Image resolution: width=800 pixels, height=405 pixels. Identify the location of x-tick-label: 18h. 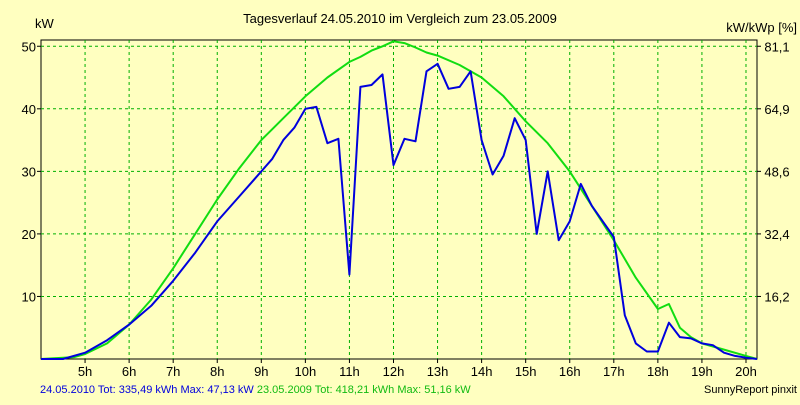
(658, 371).